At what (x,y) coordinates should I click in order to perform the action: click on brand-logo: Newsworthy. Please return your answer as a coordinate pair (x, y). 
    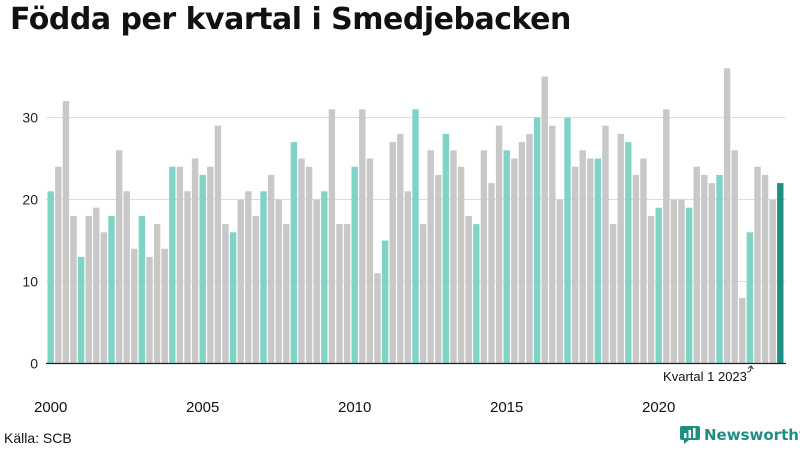
    Looking at the image, I should click on (740, 435).